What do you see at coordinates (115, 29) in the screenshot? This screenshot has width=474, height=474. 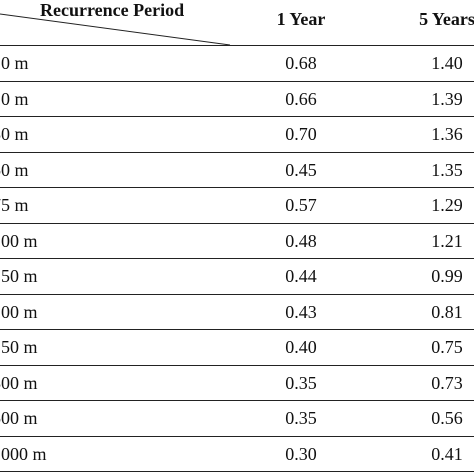 I see `header-diagonal-rule` at bounding box center [115, 29].